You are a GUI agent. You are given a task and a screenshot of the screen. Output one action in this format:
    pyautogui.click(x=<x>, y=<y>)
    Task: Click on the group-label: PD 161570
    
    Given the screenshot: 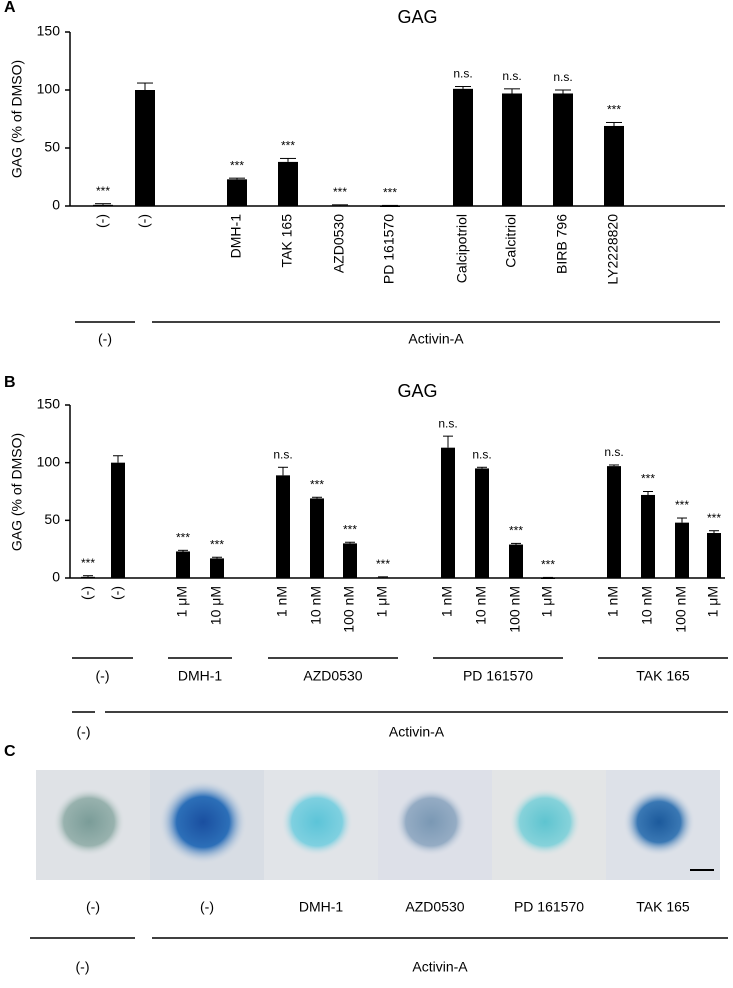 What is the action you would take?
    pyautogui.click(x=498, y=676)
    